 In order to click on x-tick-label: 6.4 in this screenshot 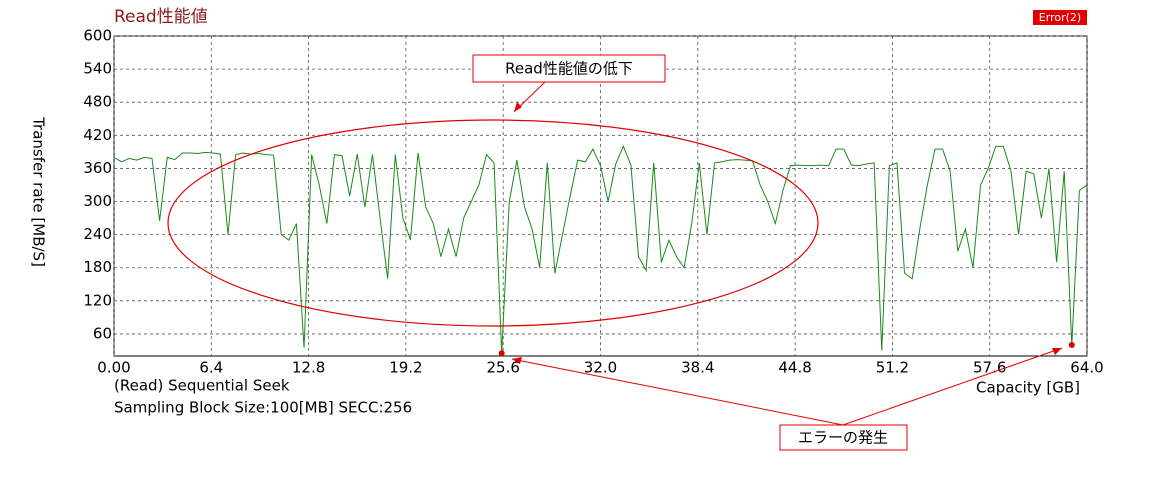, I will do `click(211, 368)`.